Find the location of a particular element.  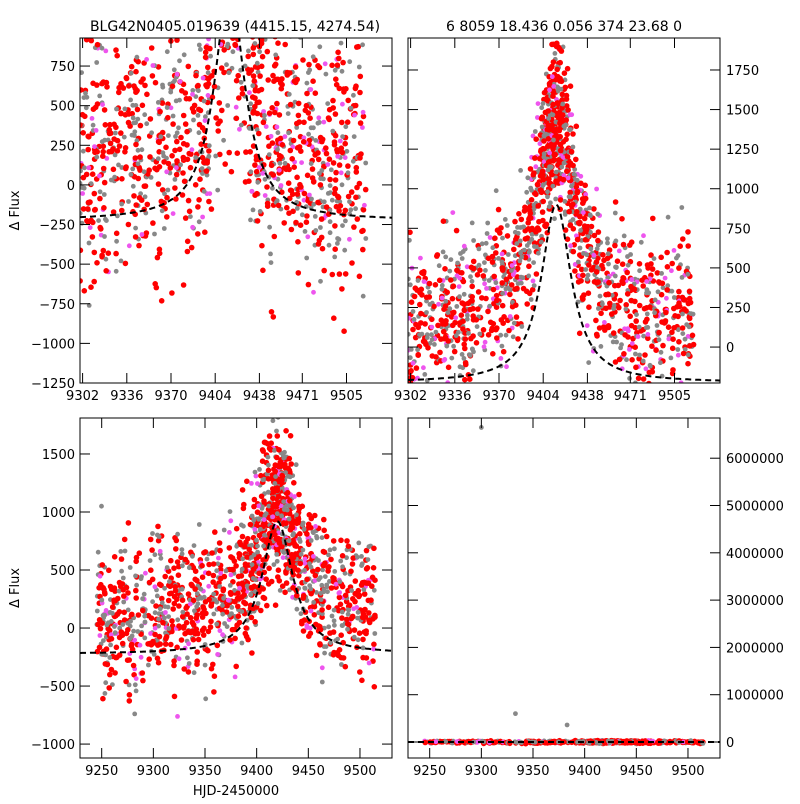

x-tick-label: 9505 is located at coordinates (346, 396).